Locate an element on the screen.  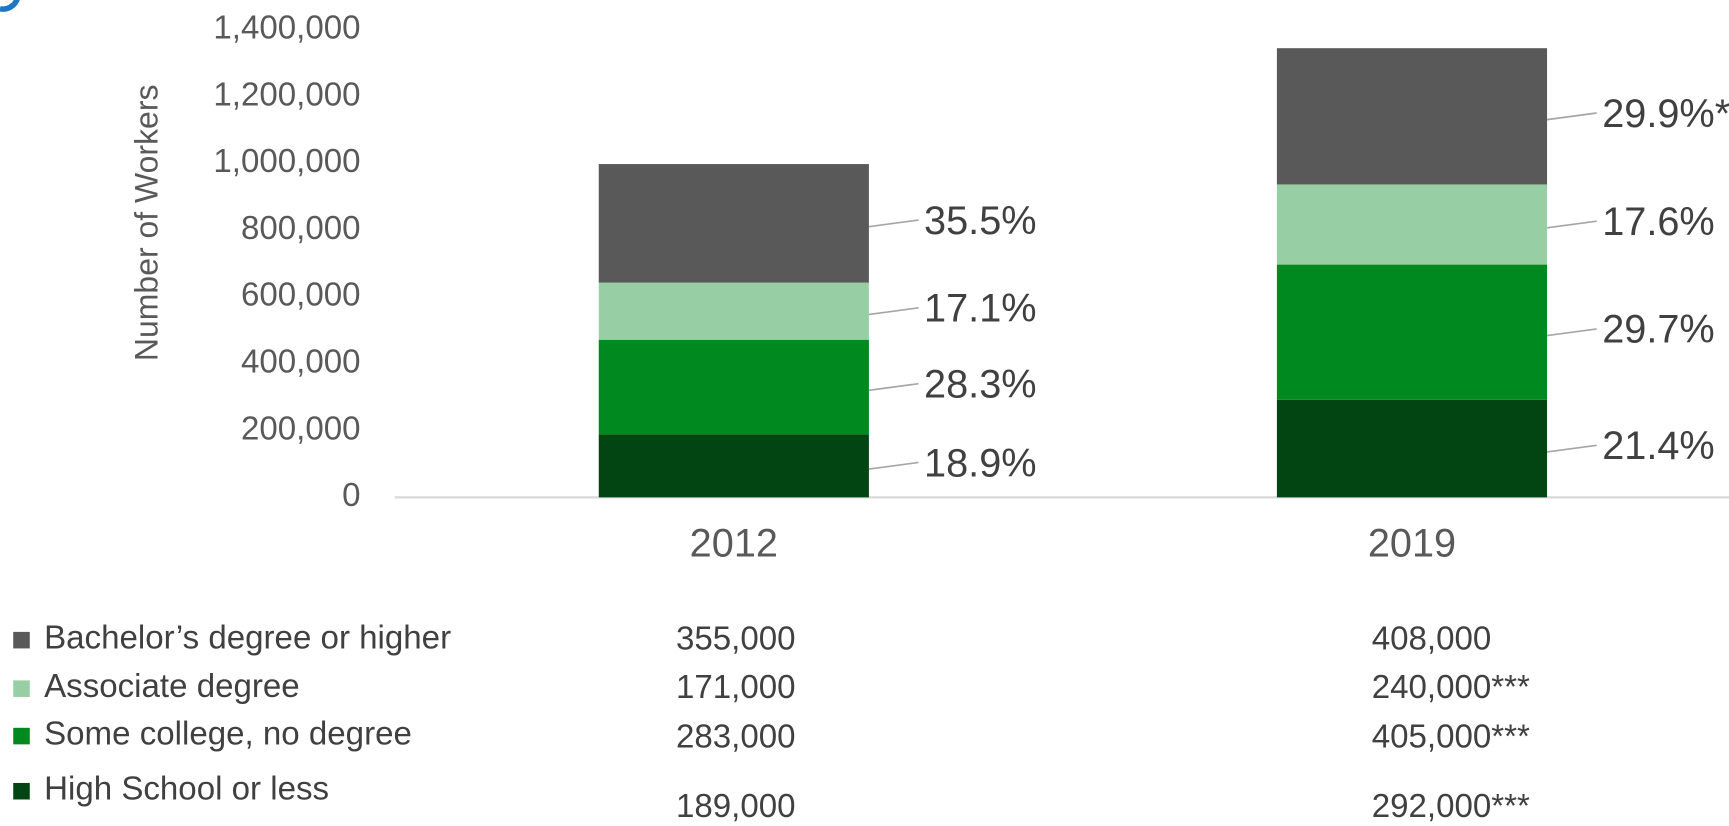
percent-label: 17.1% is located at coordinates (980, 309).